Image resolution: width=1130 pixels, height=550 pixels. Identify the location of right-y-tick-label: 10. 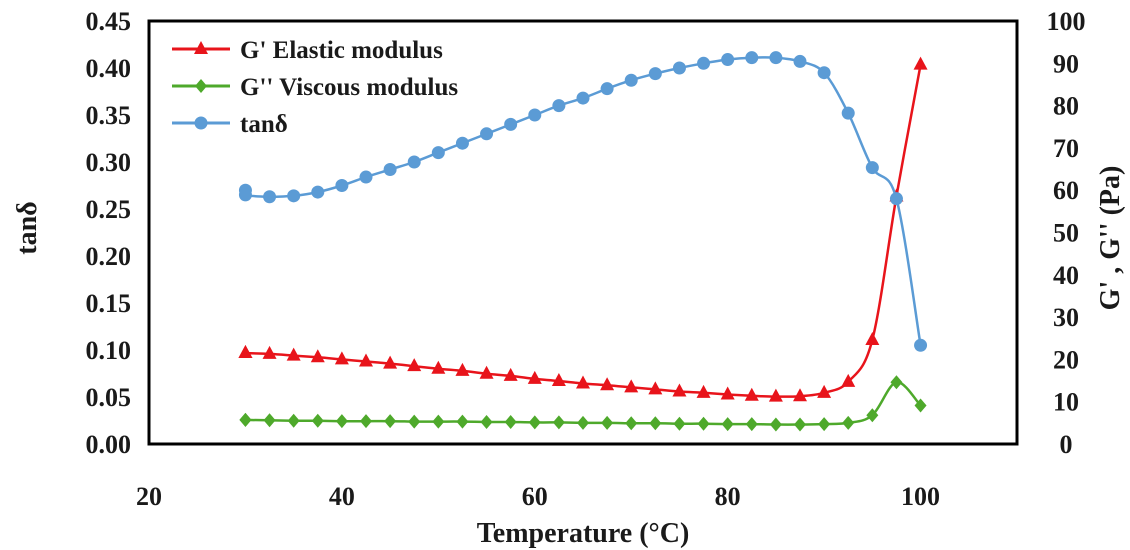
(1066, 402).